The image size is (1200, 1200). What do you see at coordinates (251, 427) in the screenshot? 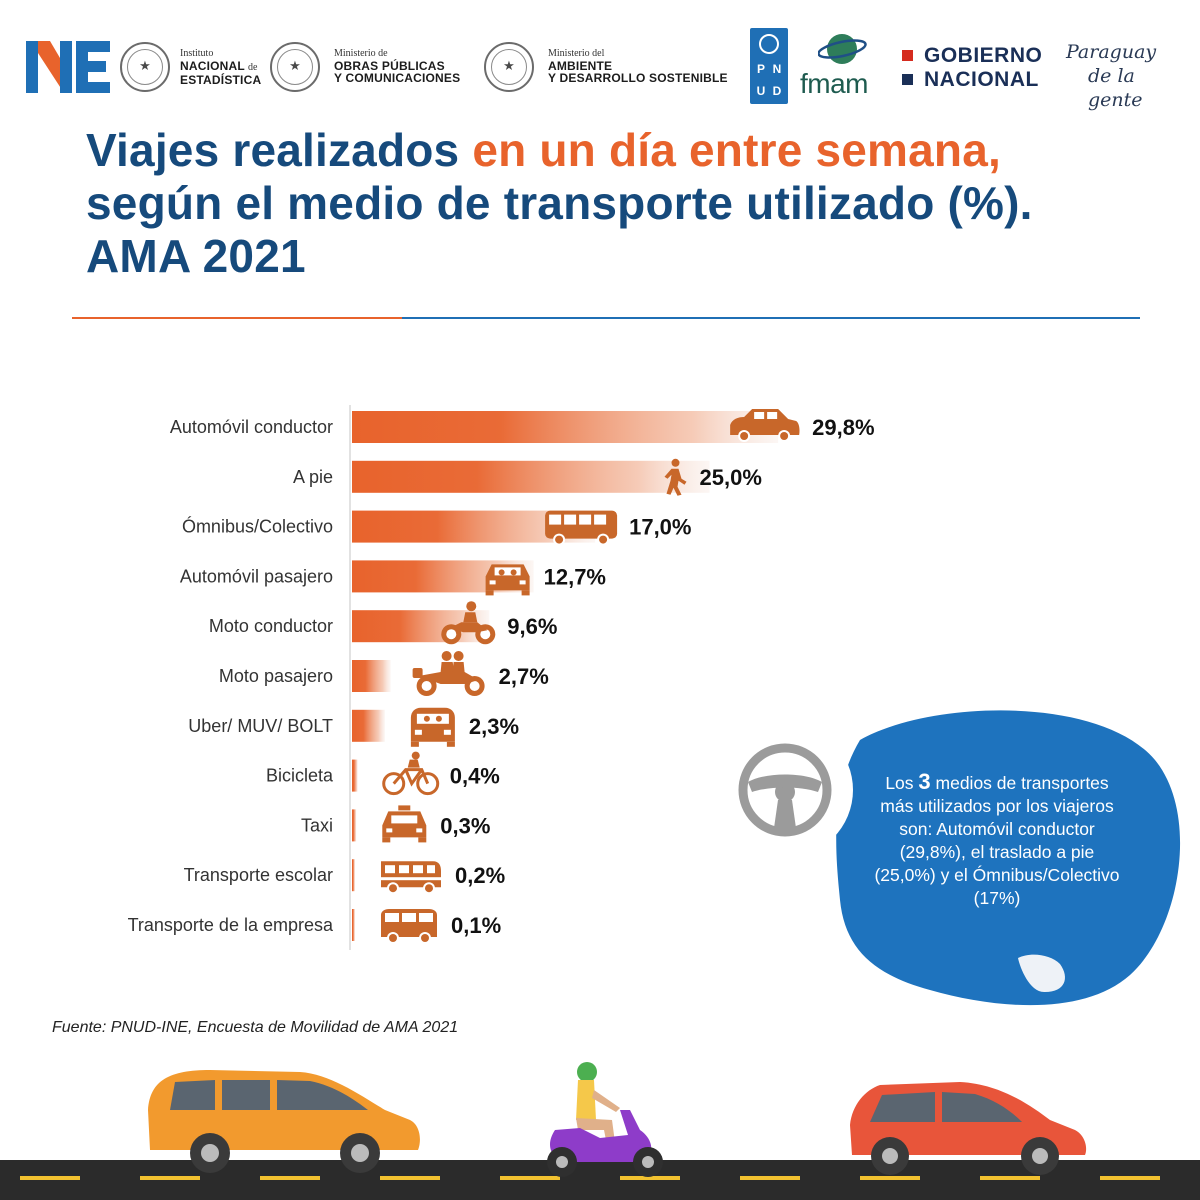
I see `category-label: Automóvil conductor` at bounding box center [251, 427].